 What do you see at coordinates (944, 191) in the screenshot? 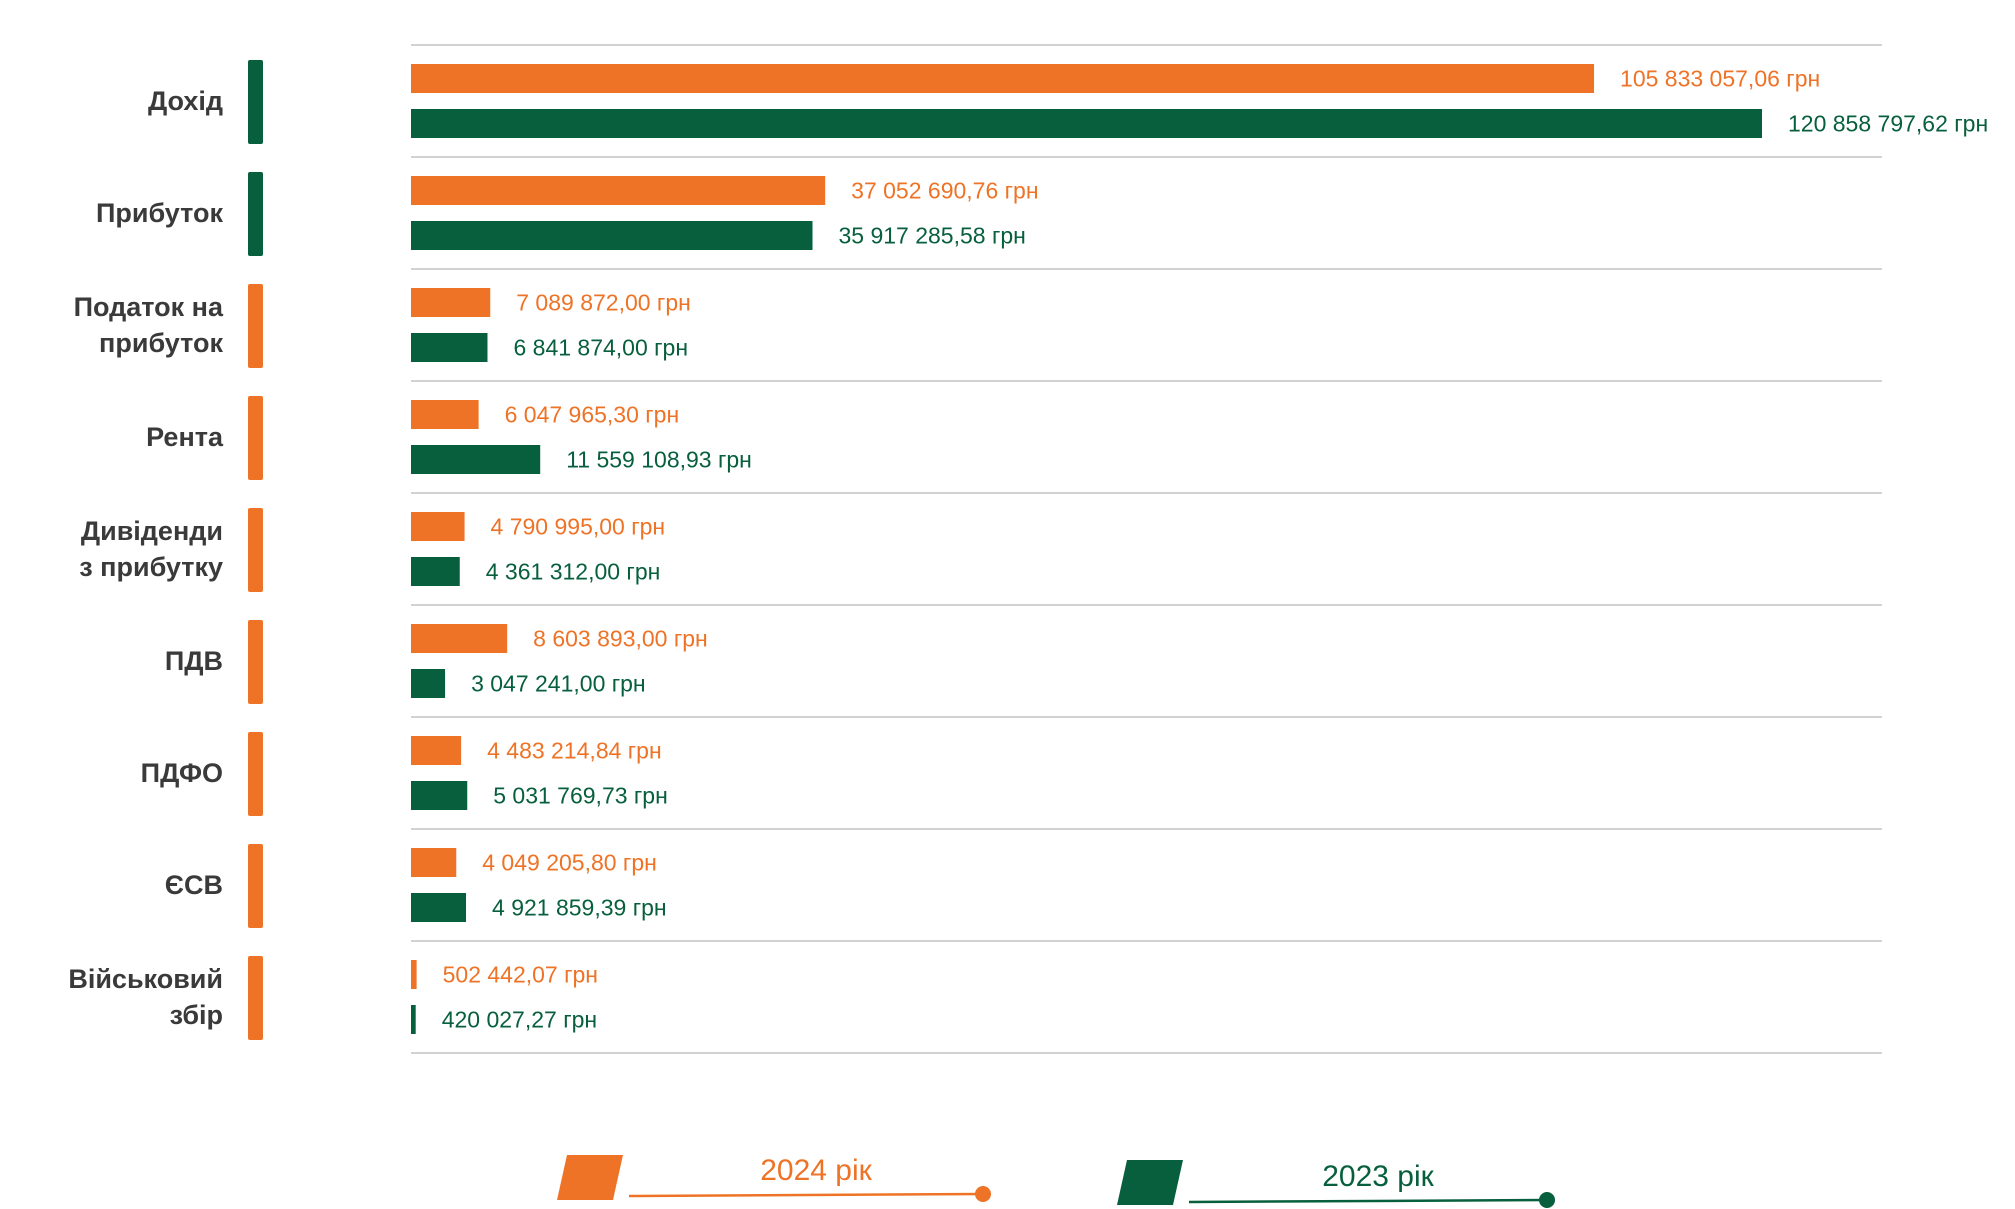
I see `data-label: 37 052 690,76 грн` at bounding box center [944, 191].